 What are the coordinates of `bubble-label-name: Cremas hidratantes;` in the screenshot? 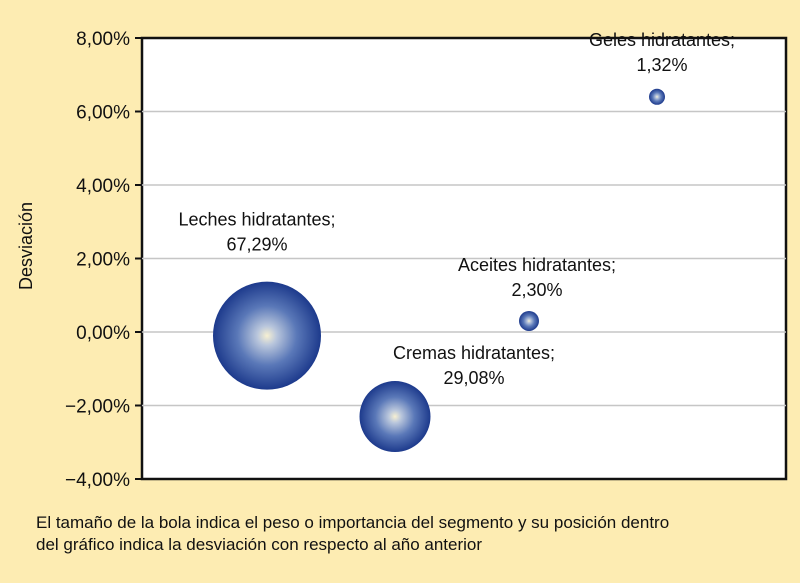 It's located at (474, 353).